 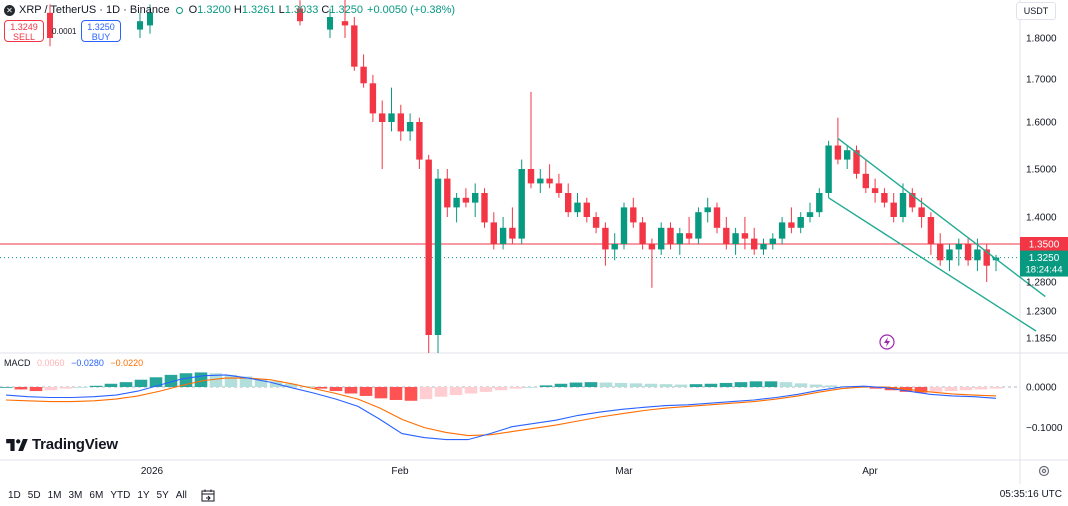 What do you see at coordinates (1044, 270) in the screenshot?
I see `bar-countdown-label: 18:24:44` at bounding box center [1044, 270].